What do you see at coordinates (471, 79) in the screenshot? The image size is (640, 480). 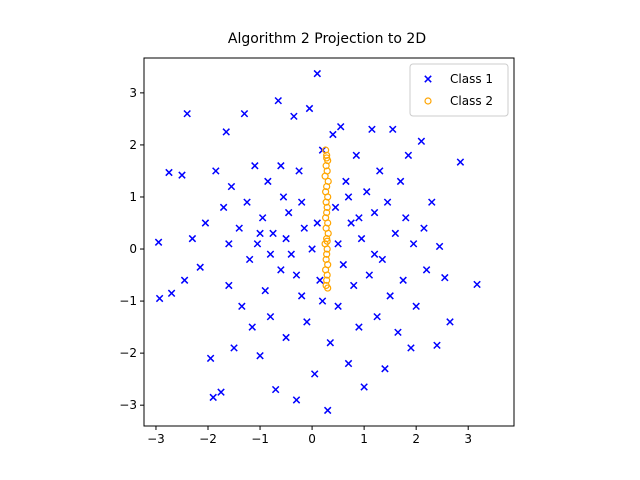 I see `legend-label: Class 1` at bounding box center [471, 79].